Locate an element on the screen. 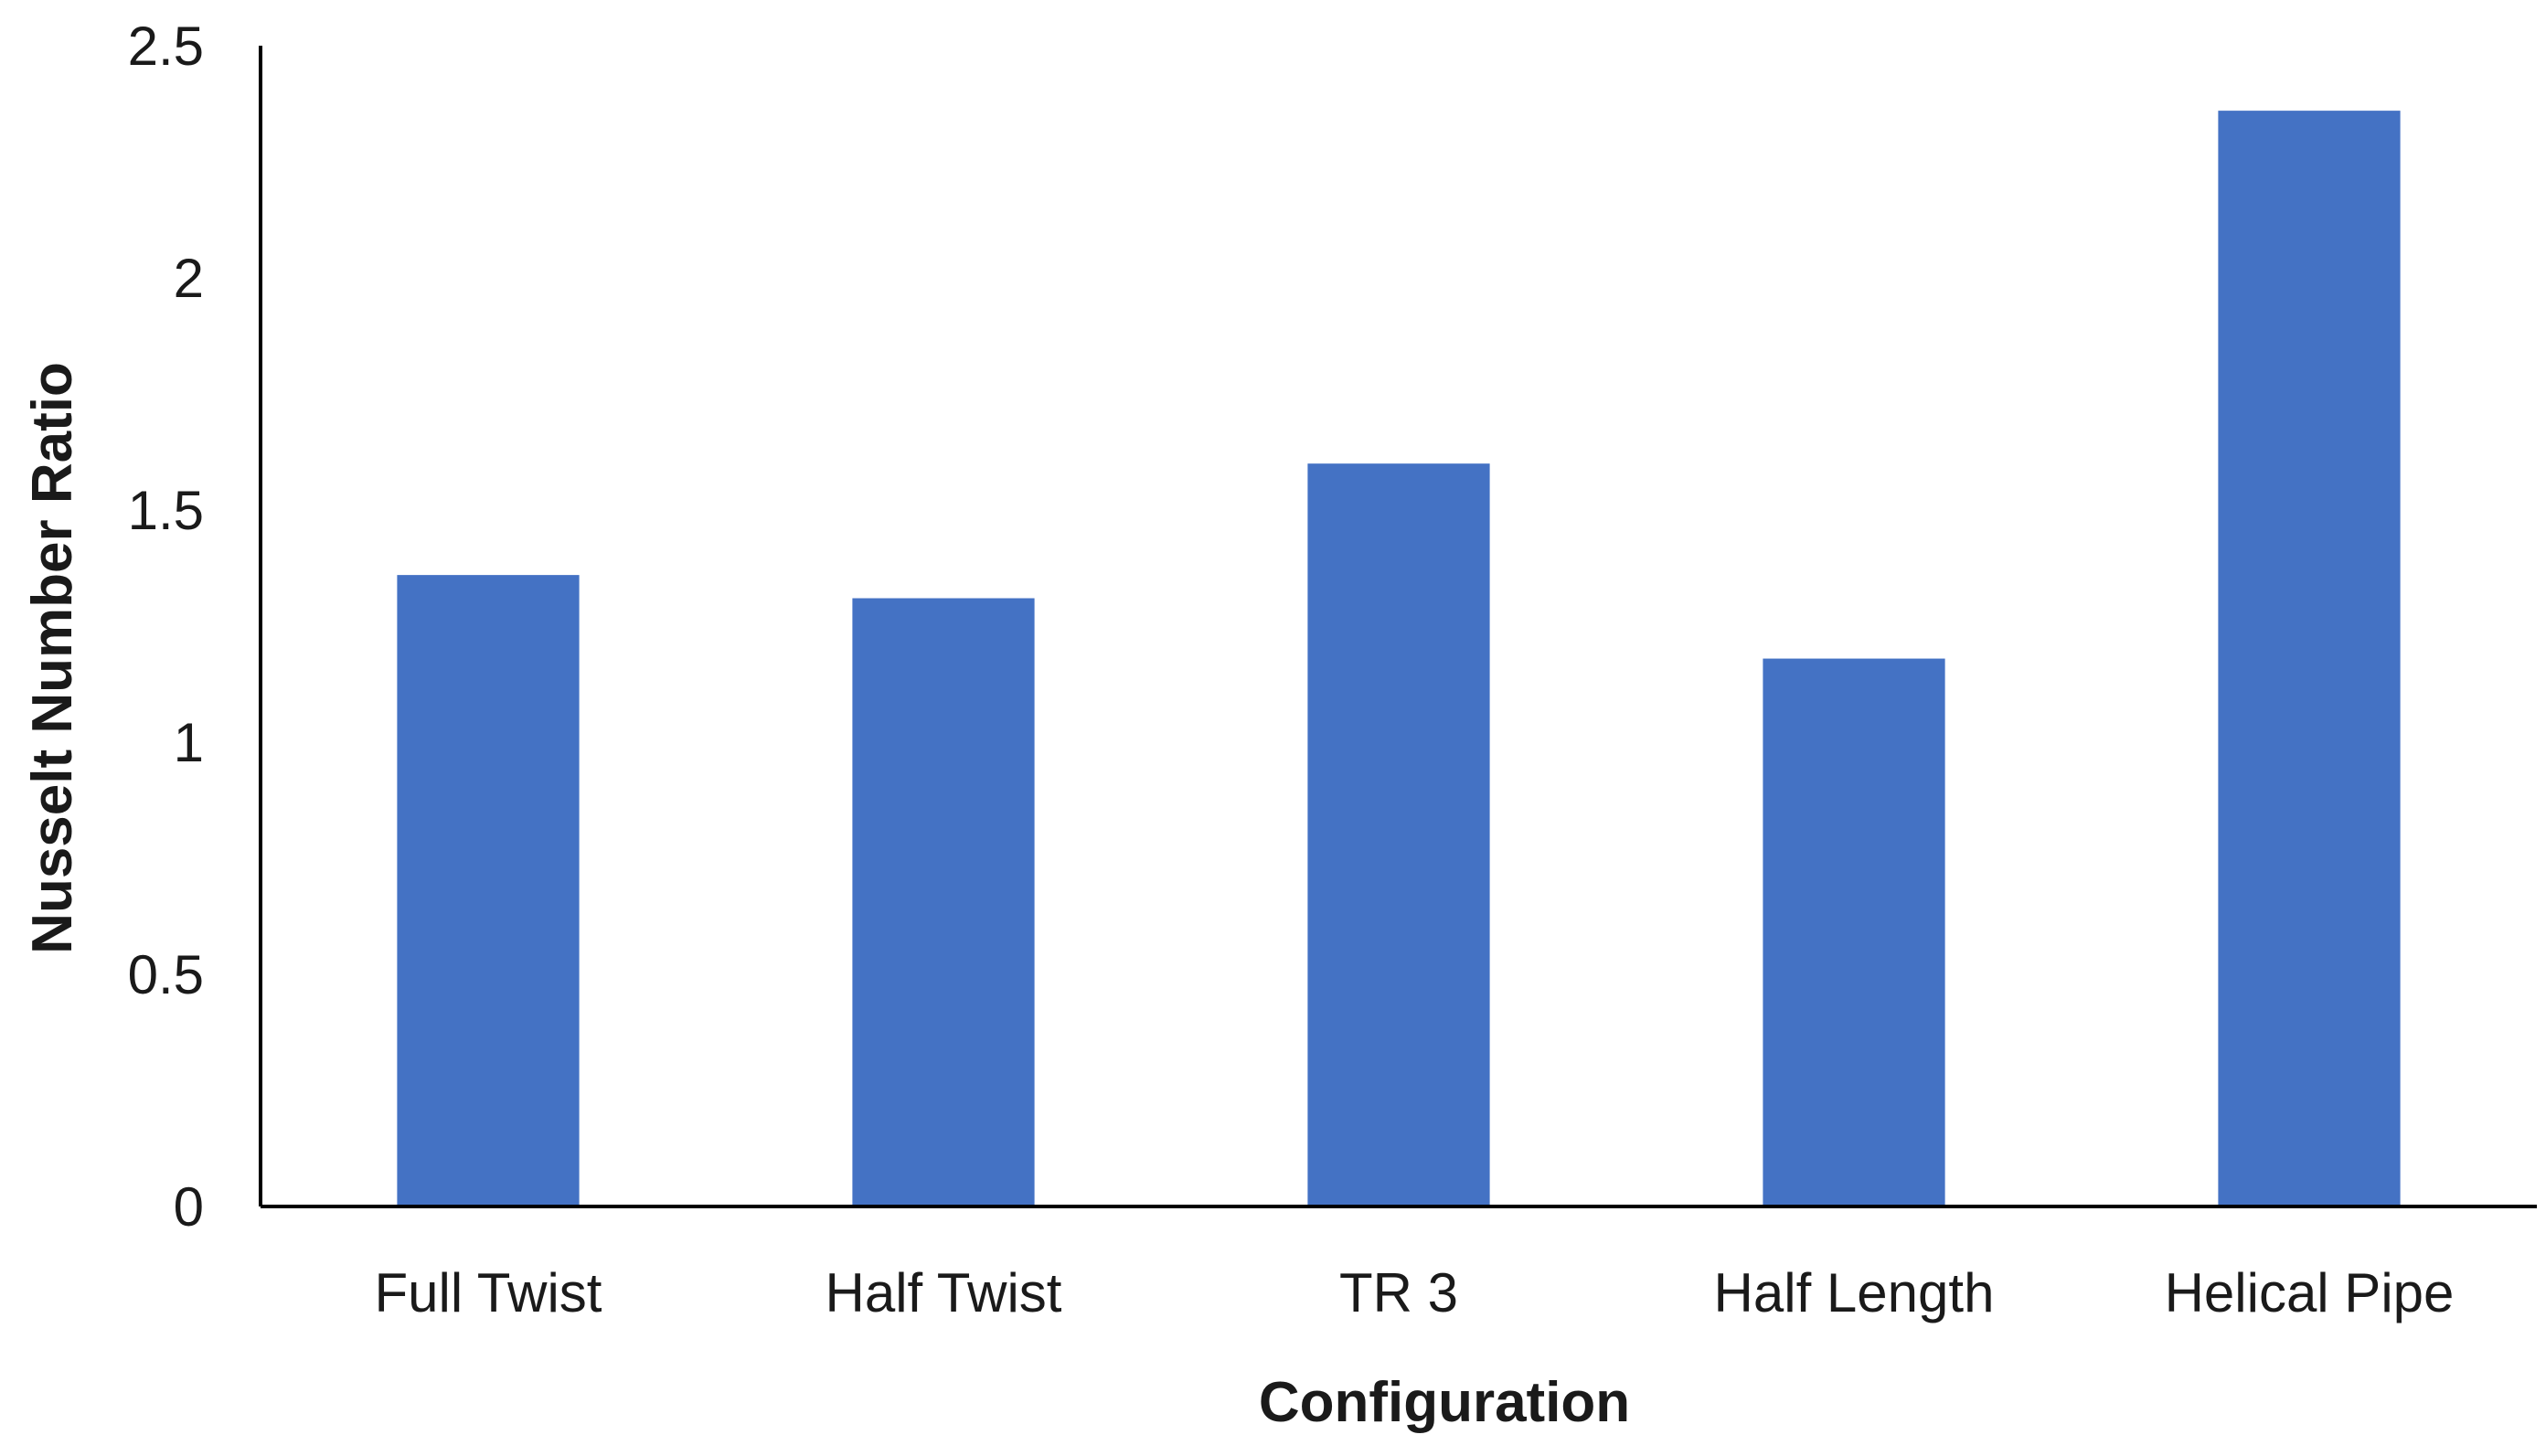 Image resolution: width=2546 pixels, height=1456 pixels. x-category-label: Half Twist is located at coordinates (944, 1292).